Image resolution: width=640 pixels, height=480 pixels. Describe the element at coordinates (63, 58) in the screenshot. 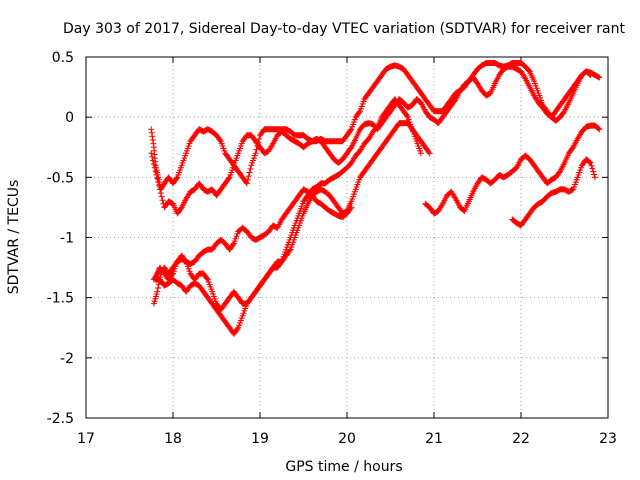

I see `y-tick-label: 0.5` at that location.